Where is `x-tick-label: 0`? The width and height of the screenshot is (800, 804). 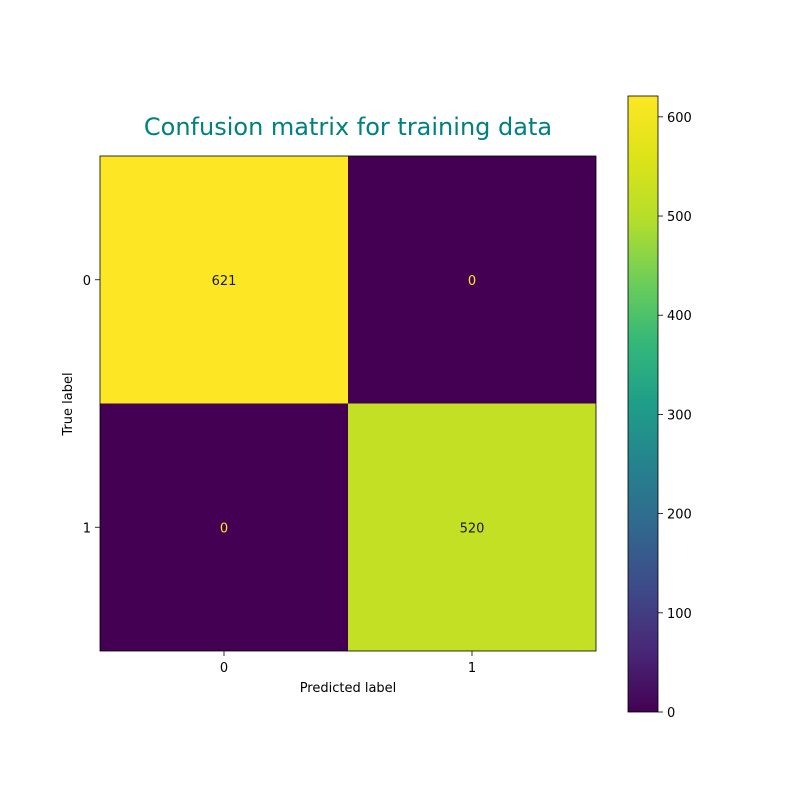 x-tick-label: 0 is located at coordinates (224, 668).